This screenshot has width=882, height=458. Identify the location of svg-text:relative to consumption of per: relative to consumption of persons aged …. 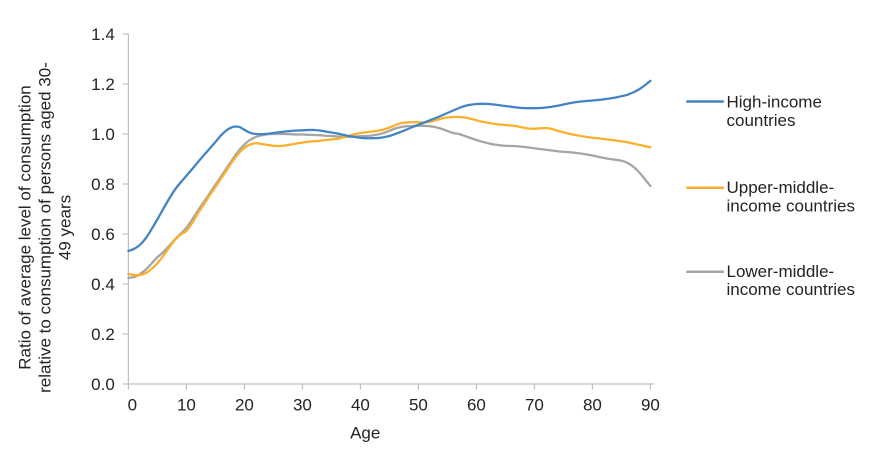
(45, 227).